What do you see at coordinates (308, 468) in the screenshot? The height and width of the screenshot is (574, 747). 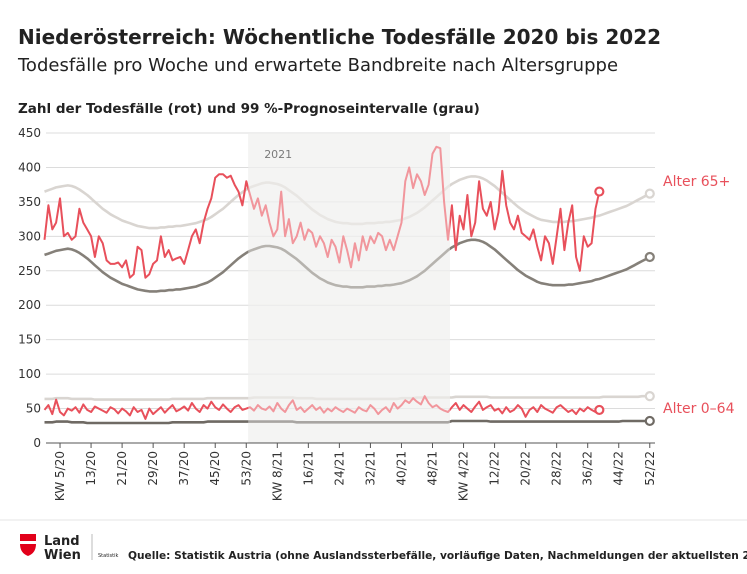 I see `x-tick-label: 16/21` at bounding box center [308, 468].